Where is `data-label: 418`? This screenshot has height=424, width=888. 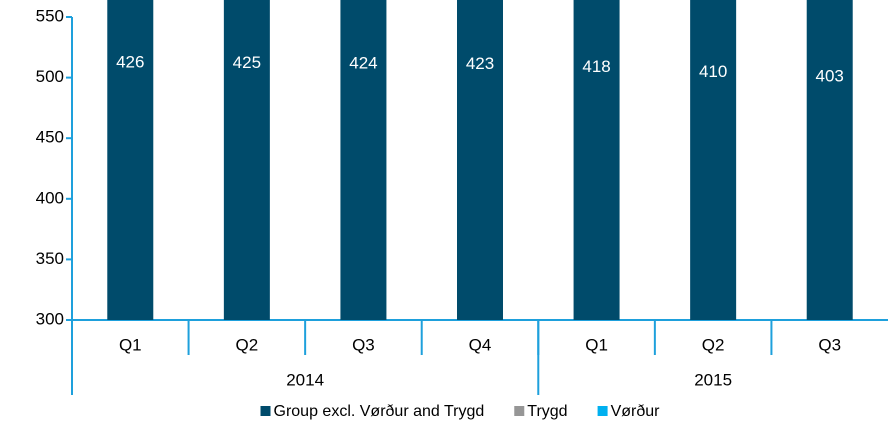
data-label: 418 is located at coordinates (596, 66).